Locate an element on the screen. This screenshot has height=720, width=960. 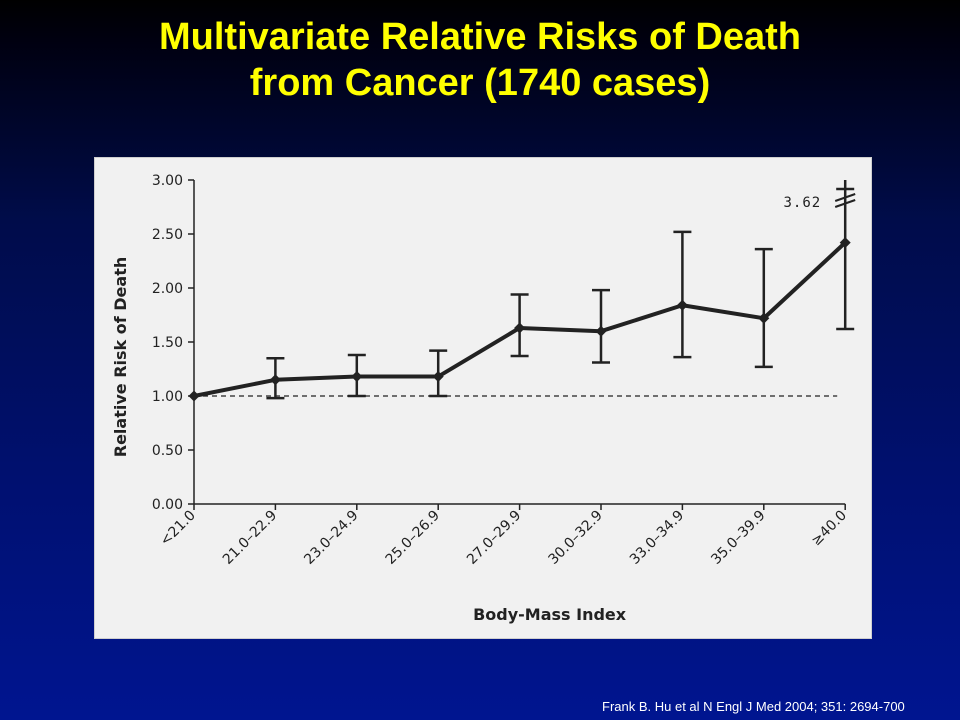
x-tick-label: 21.0–22.9 is located at coordinates (250, 538).